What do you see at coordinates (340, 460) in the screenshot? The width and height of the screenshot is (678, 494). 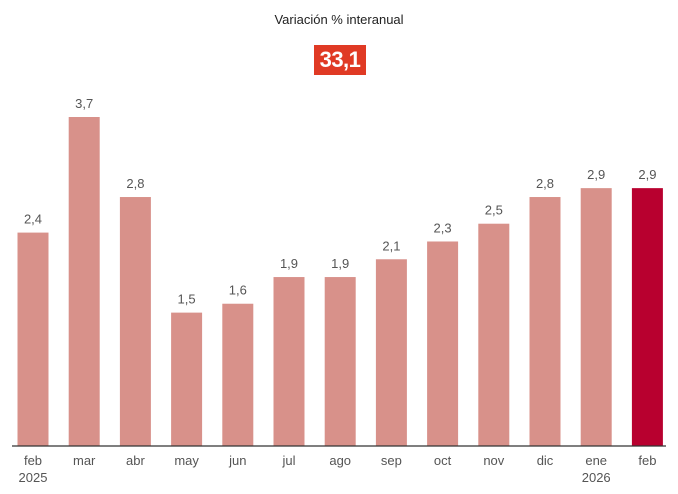 I see `x-tick-label: ago` at bounding box center [340, 460].